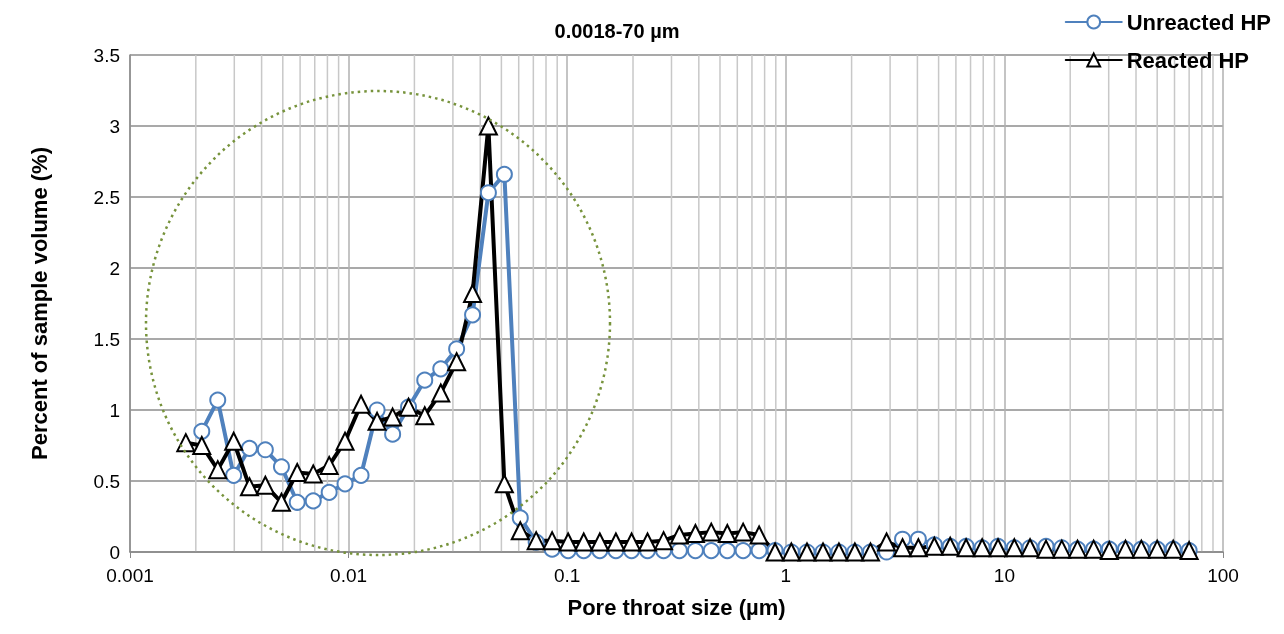 The width and height of the screenshot is (1284, 634). Describe the element at coordinates (106, 55) in the screenshot. I see `y-tick-label: 3.5` at that location.